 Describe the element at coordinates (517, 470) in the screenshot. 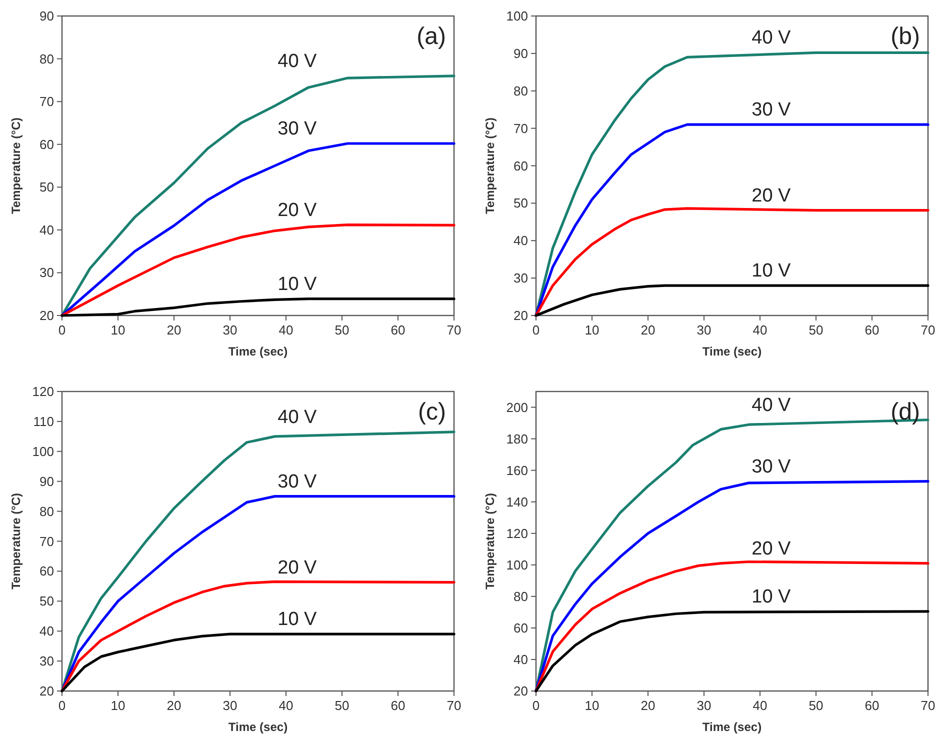

I see `y-tick-label: 160` at that location.